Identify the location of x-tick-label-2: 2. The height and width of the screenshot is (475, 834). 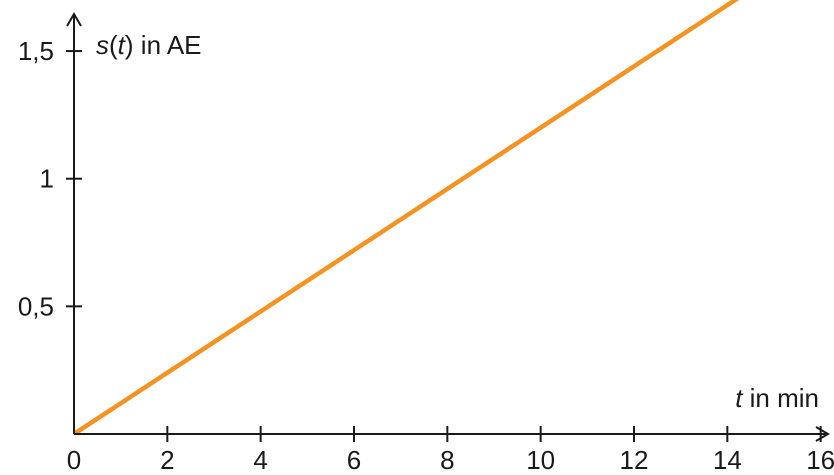
(167, 460).